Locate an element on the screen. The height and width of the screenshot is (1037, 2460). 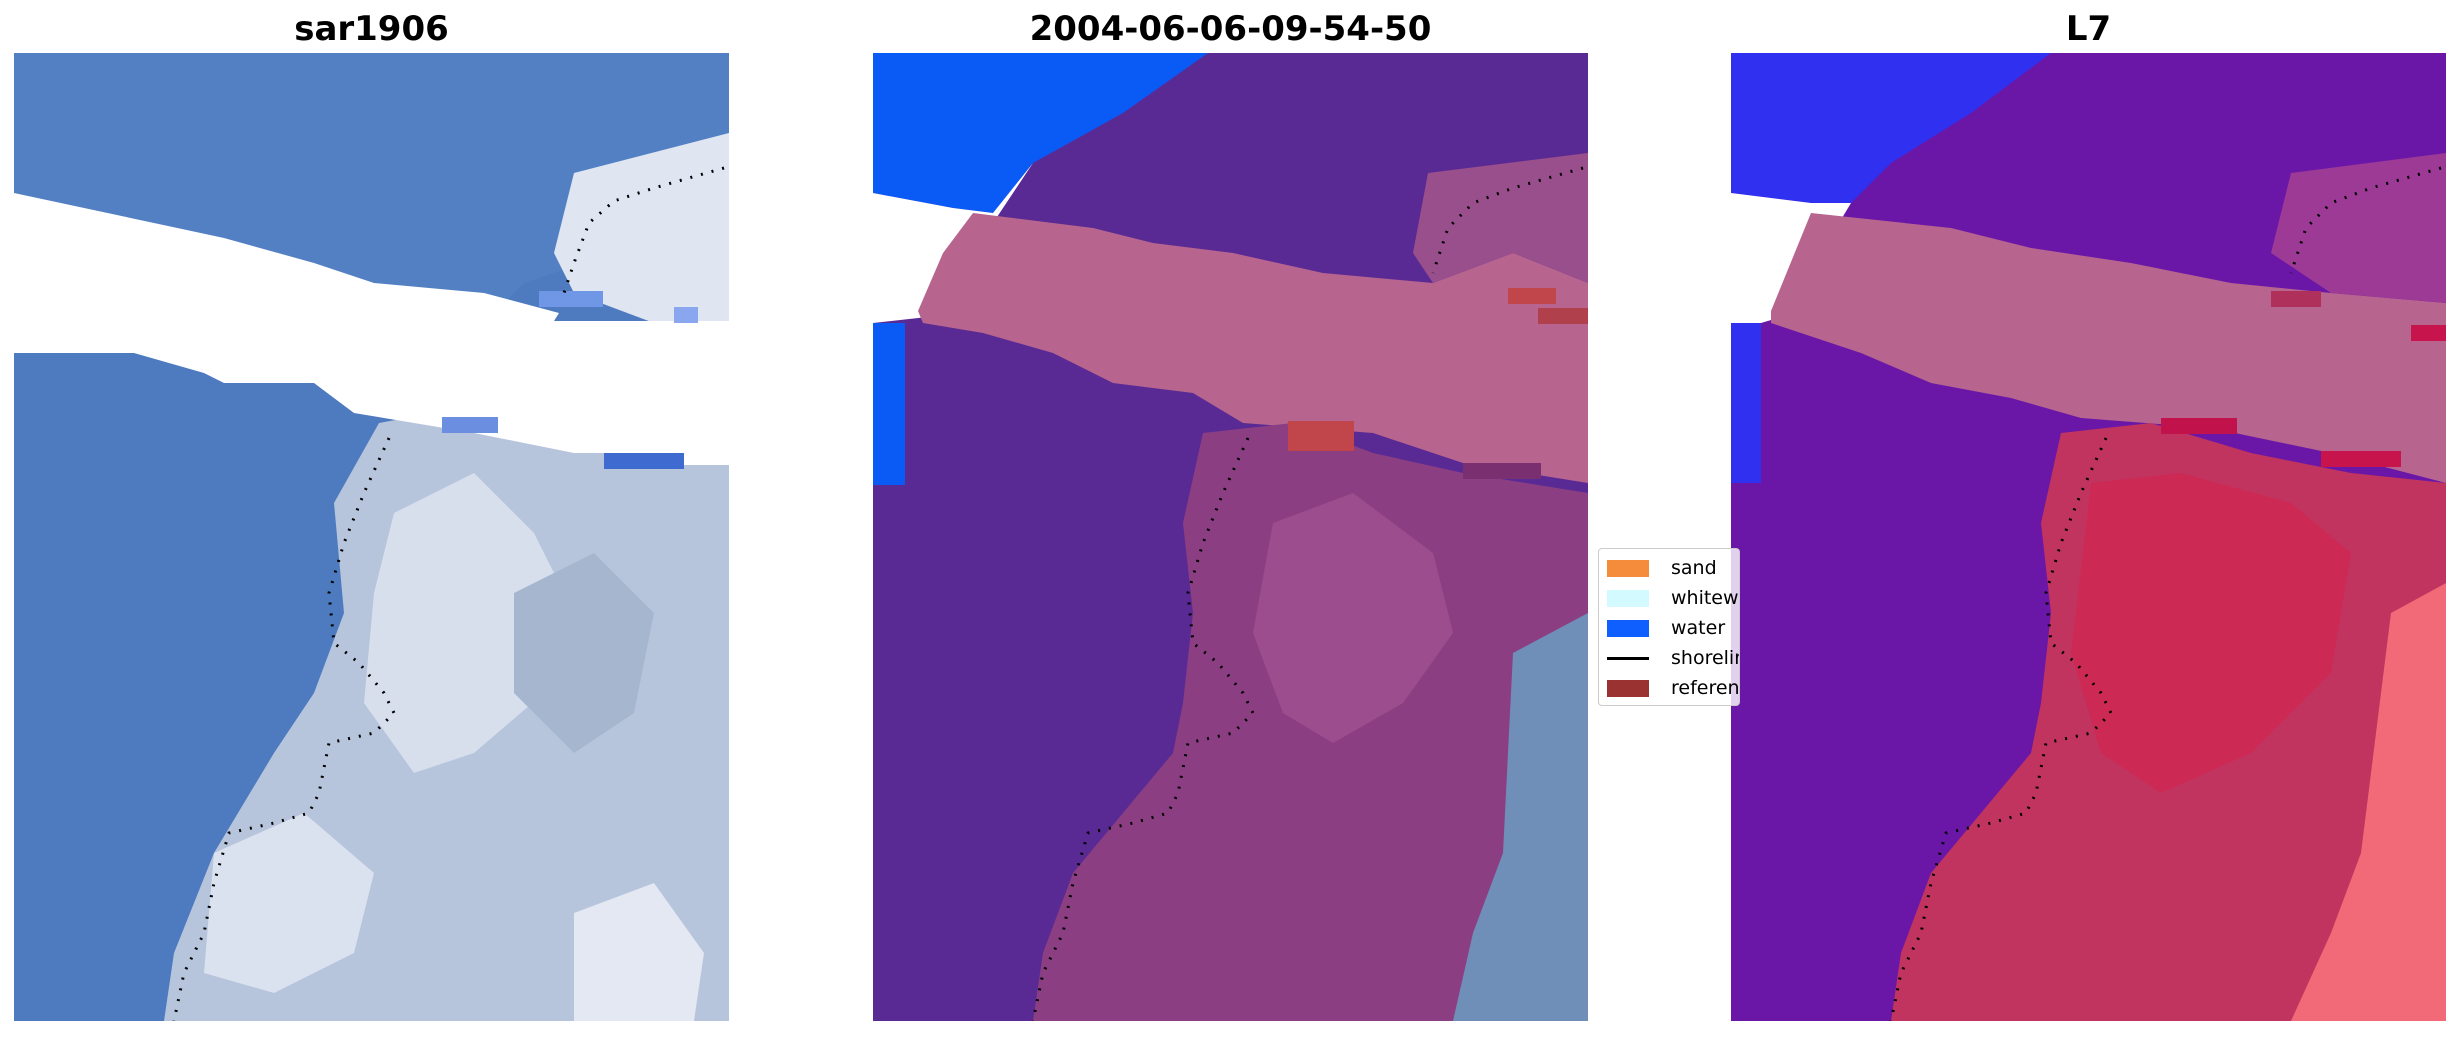
legend-label-shoreline: shoreline is located at coordinates (1705, 658).